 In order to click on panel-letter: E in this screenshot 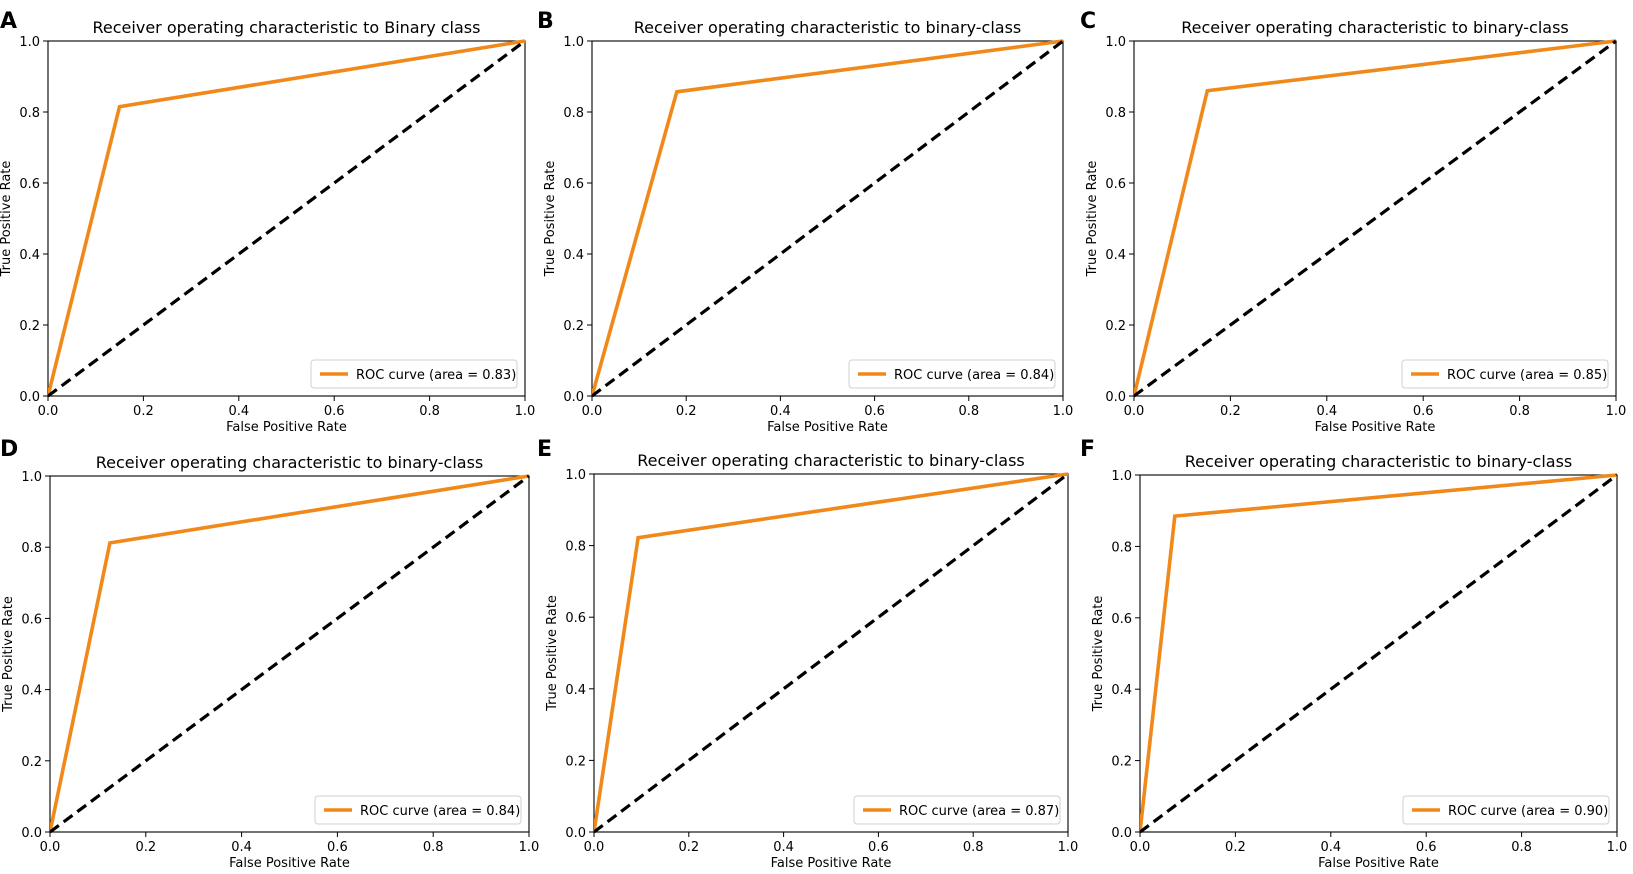, I will do `click(544, 449)`.